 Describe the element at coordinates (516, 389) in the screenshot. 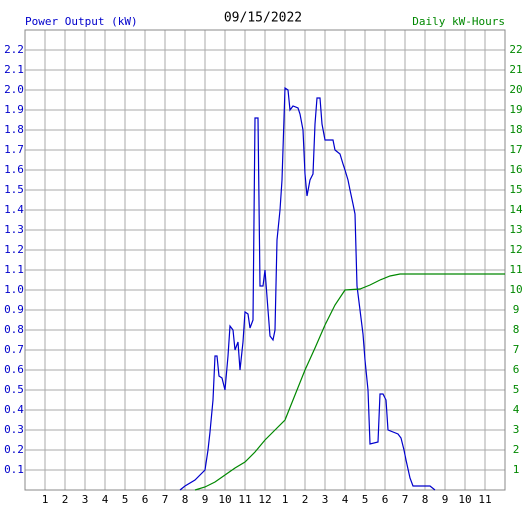

I see `y2-tick-label: 5` at that location.